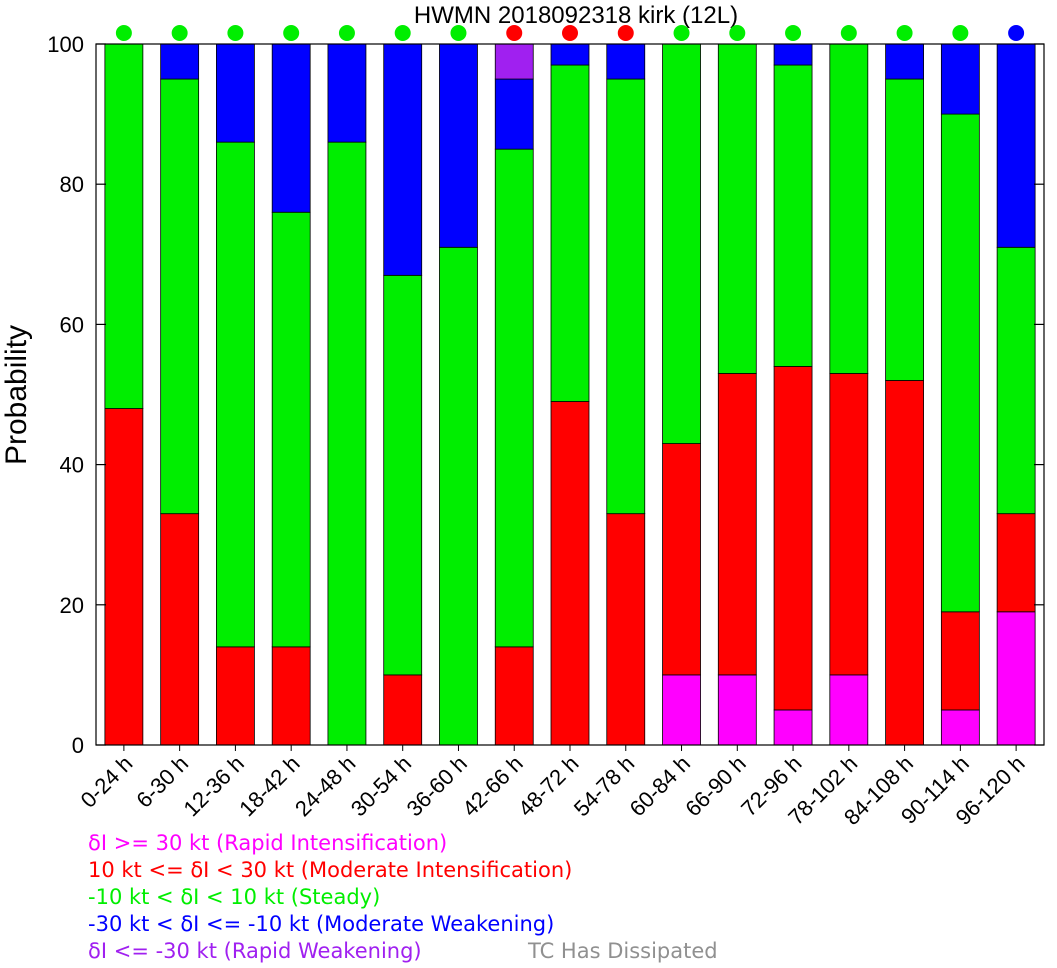 The width and height of the screenshot is (1057, 968). Describe the element at coordinates (715, 786) in the screenshot. I see `x-tick-label: 66-90 h` at that location.